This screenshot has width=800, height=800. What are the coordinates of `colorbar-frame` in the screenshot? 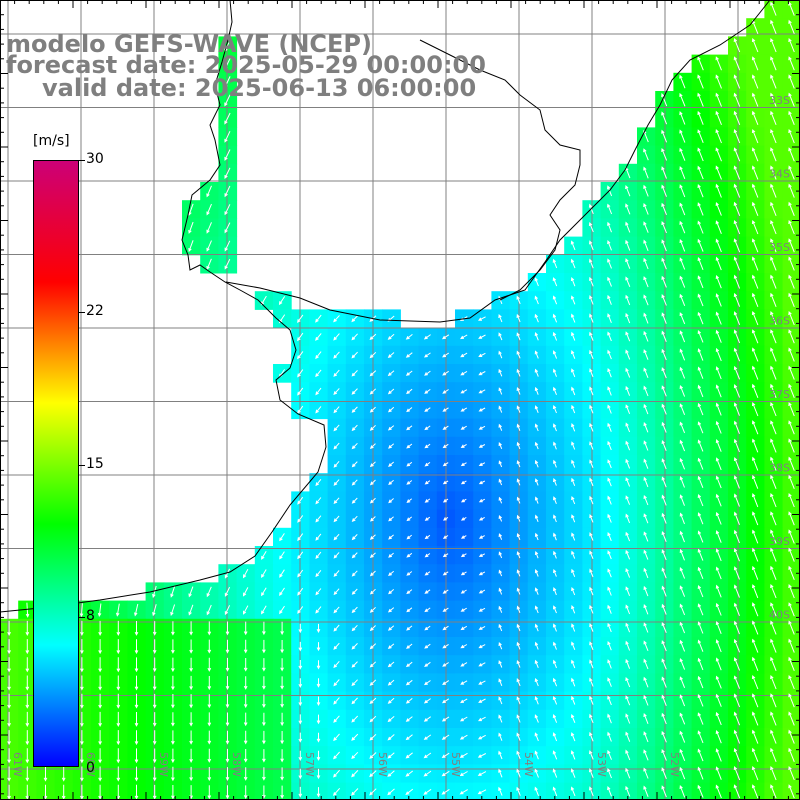 It's located at (56, 463).